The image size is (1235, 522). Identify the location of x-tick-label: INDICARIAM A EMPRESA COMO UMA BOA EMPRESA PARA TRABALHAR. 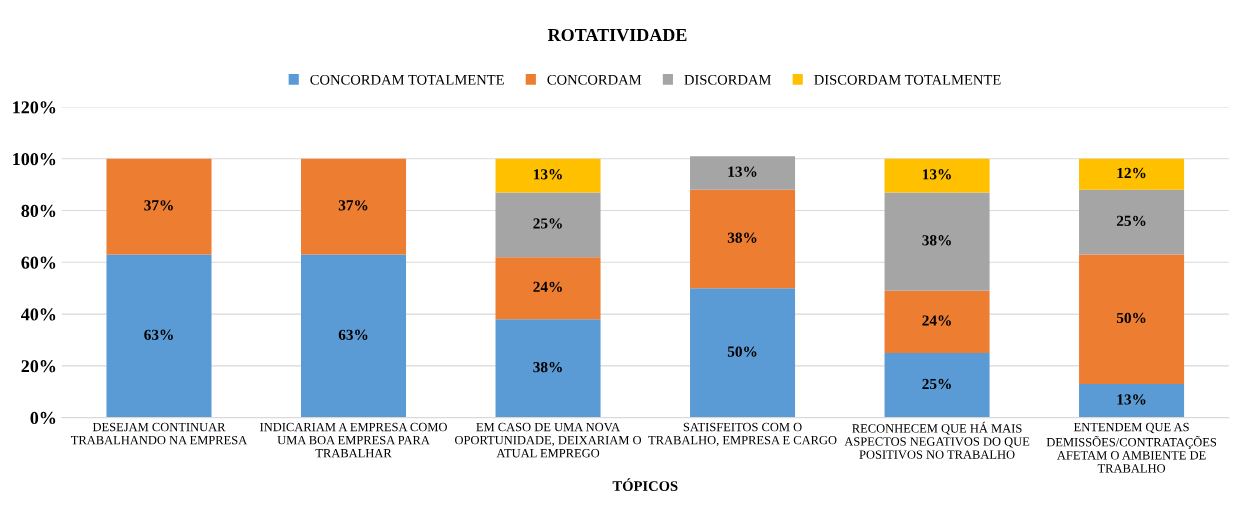
(353, 440).